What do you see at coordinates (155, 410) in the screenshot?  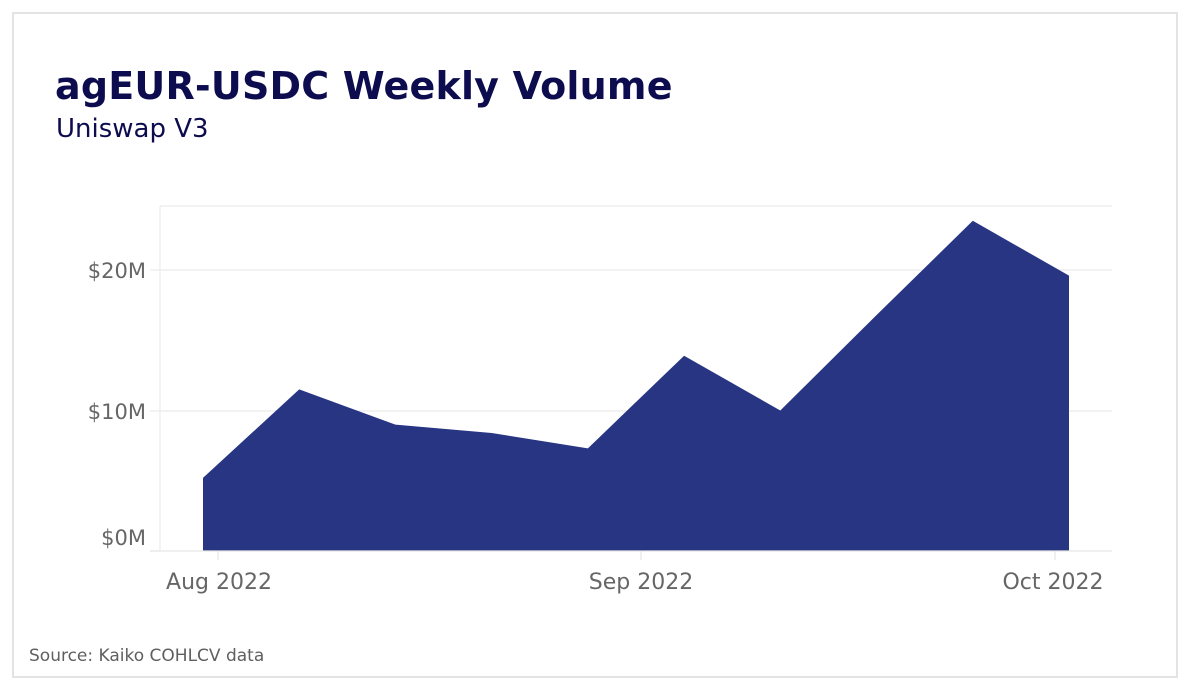 I see `y-tick-marks` at bounding box center [155, 410].